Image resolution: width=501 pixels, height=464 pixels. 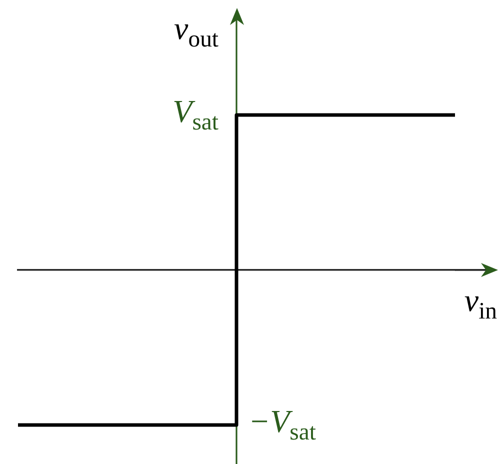 What do you see at coordinates (195, 114) in the screenshot?
I see `annotation: V$_{sat}$` at bounding box center [195, 114].